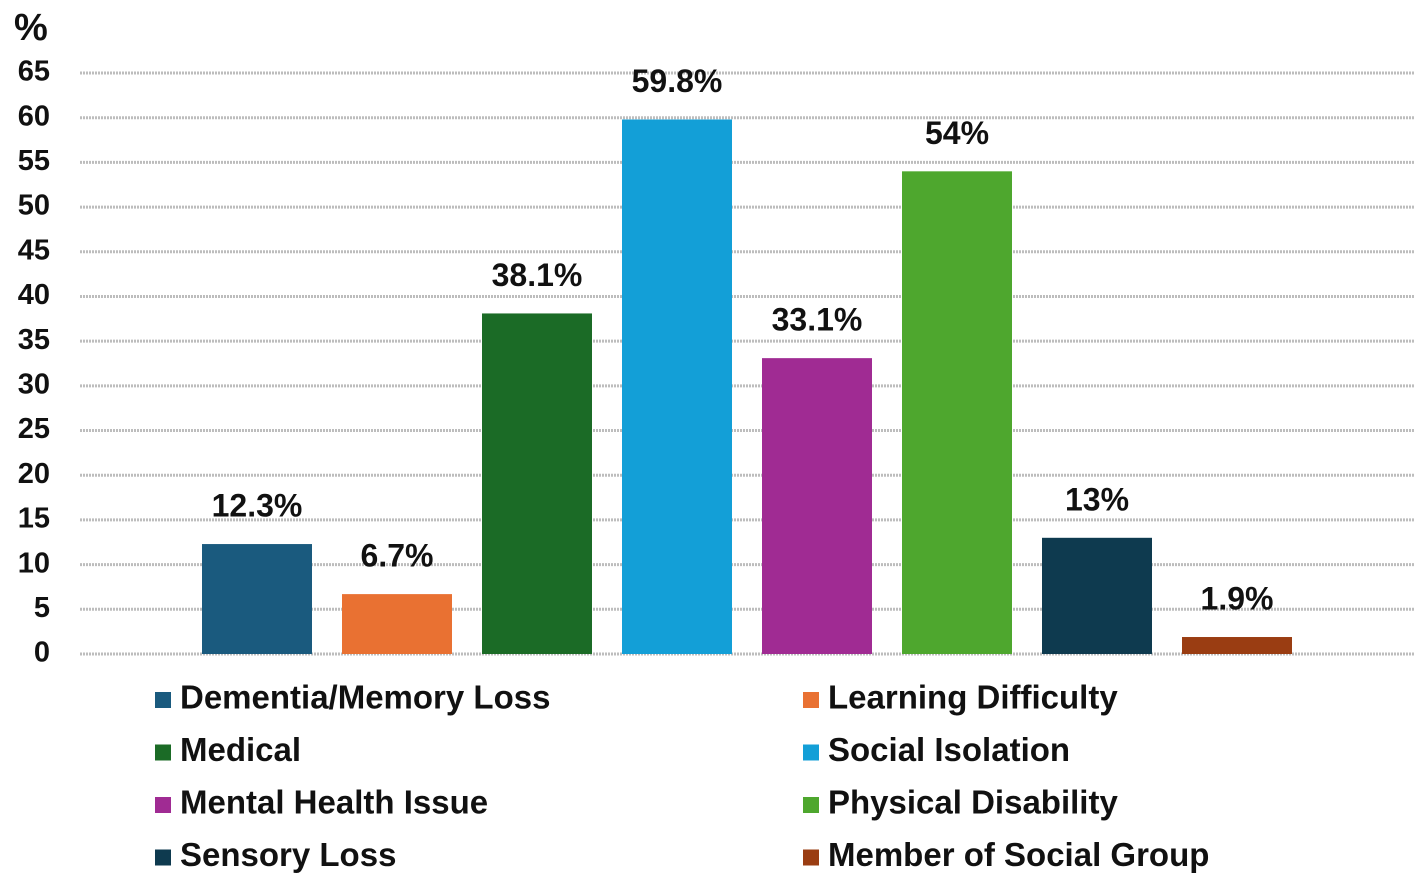  What do you see at coordinates (957, 133) in the screenshot?
I see `data-label: 54%` at bounding box center [957, 133].